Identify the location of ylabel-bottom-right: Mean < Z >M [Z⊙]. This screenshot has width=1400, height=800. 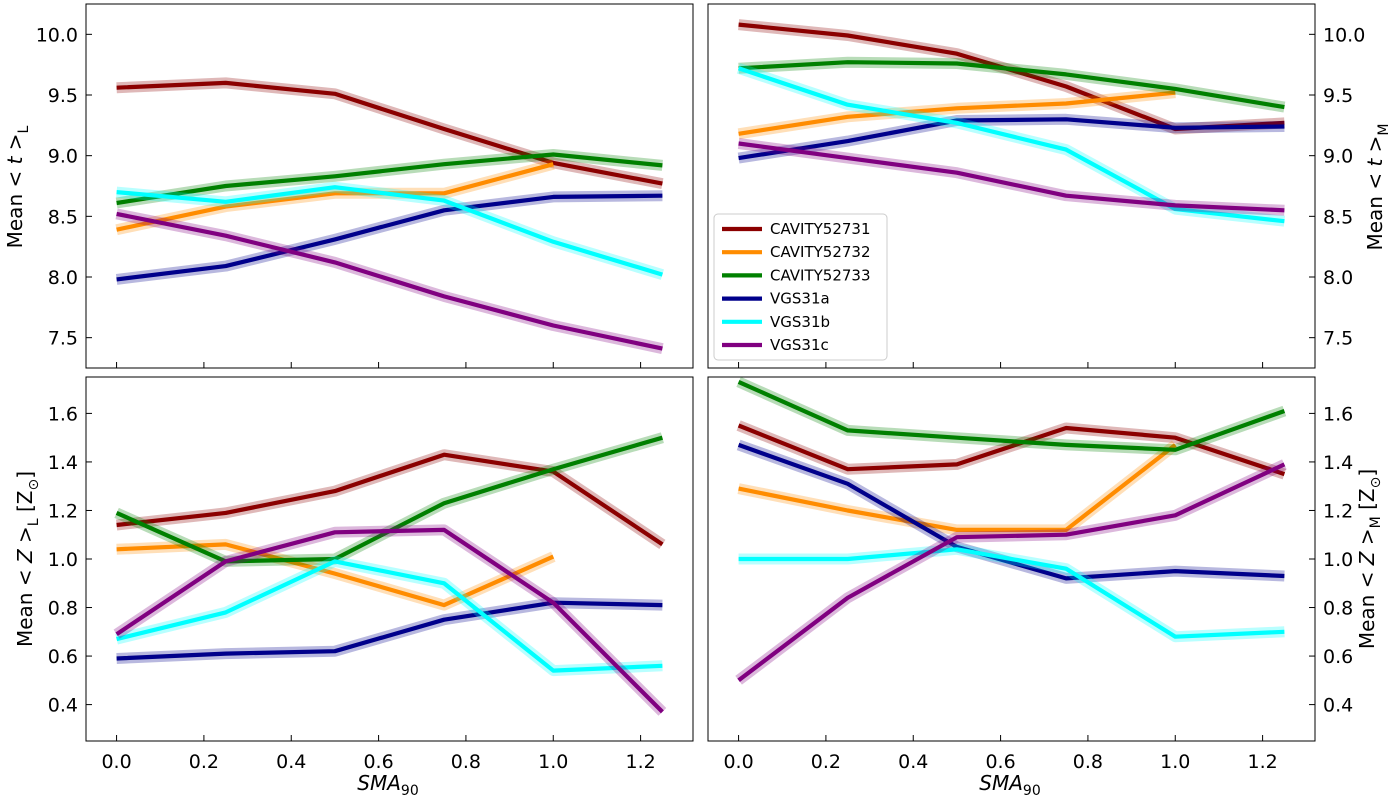
(1369, 559).